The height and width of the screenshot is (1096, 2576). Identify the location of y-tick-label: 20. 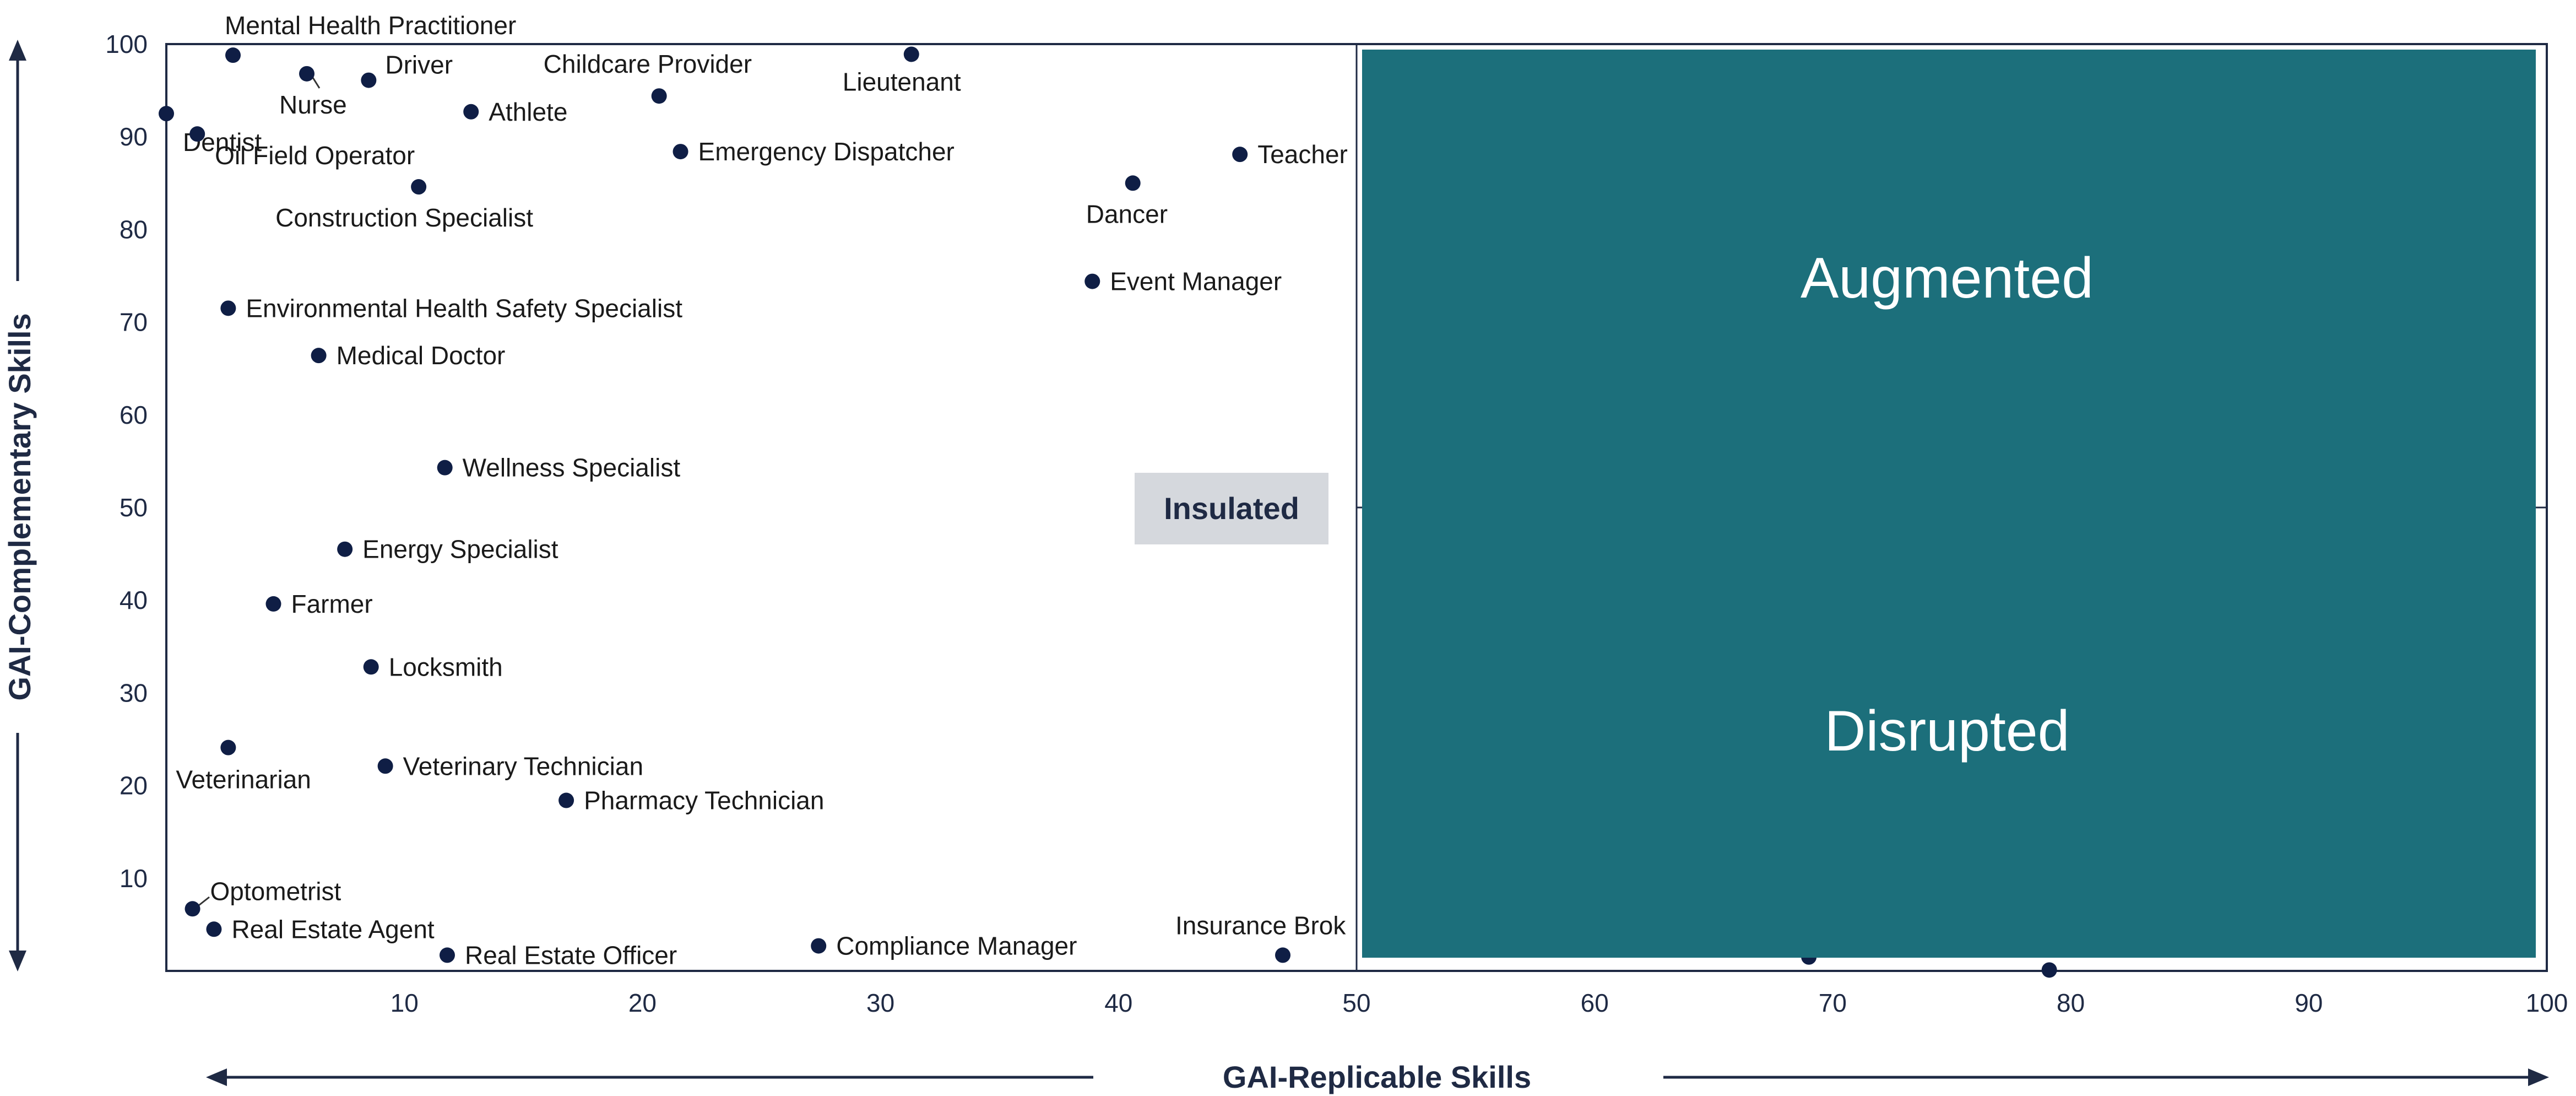
(134, 785).